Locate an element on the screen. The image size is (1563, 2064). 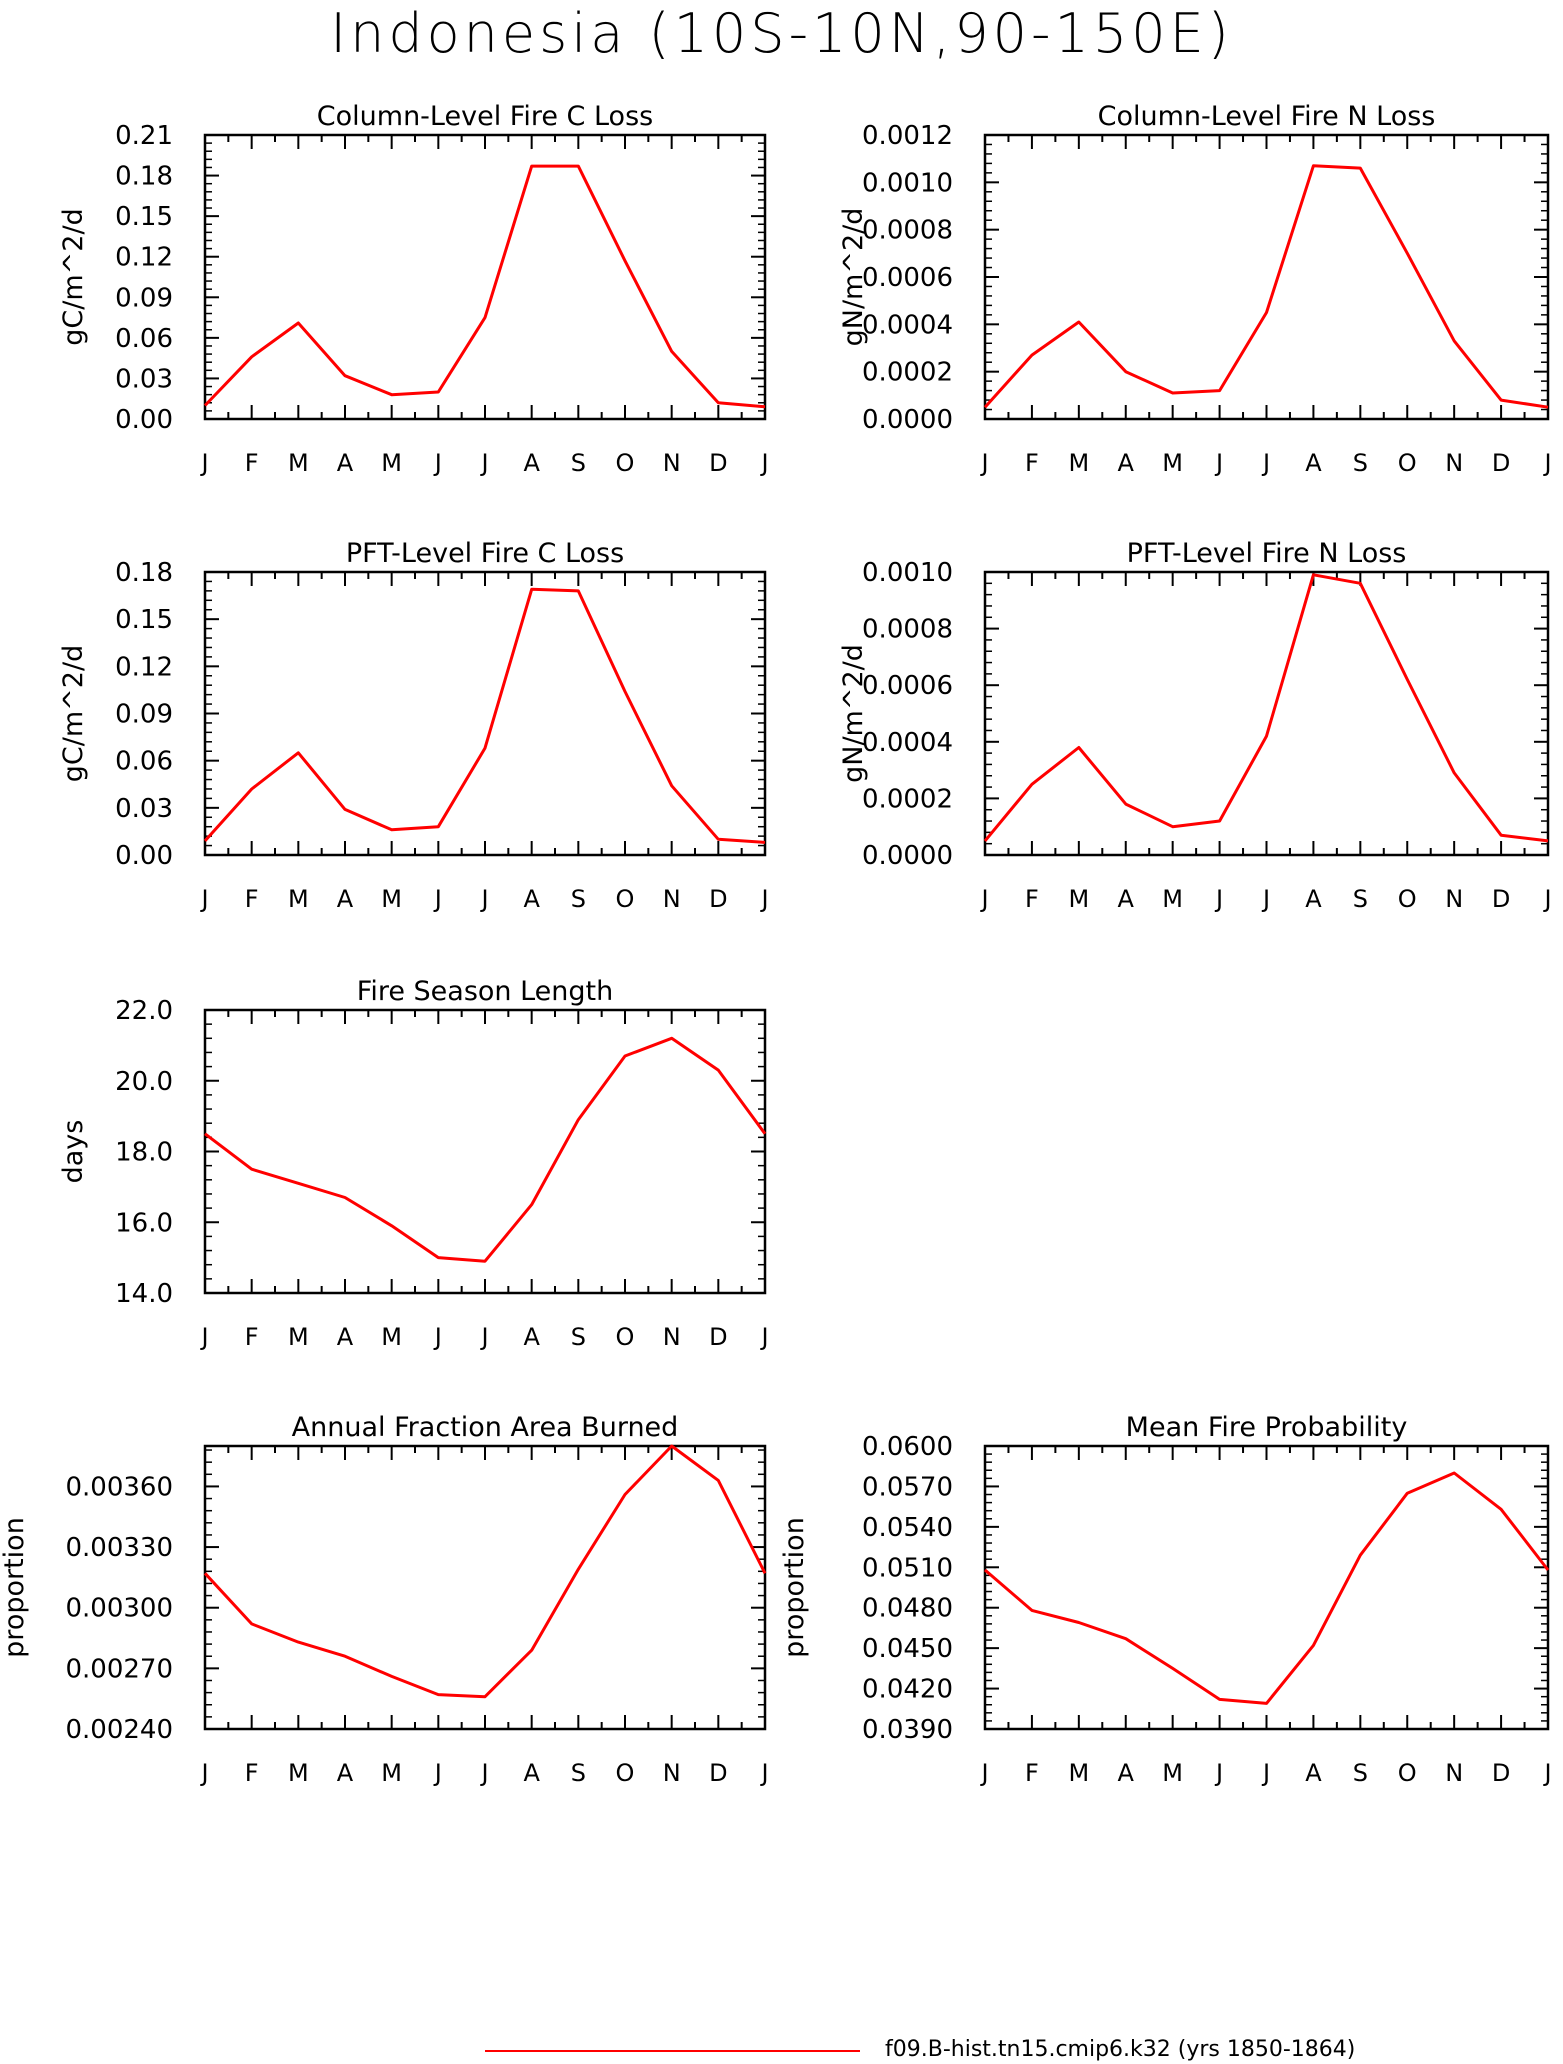
plot-frame is located at coordinates (1266, 1587).